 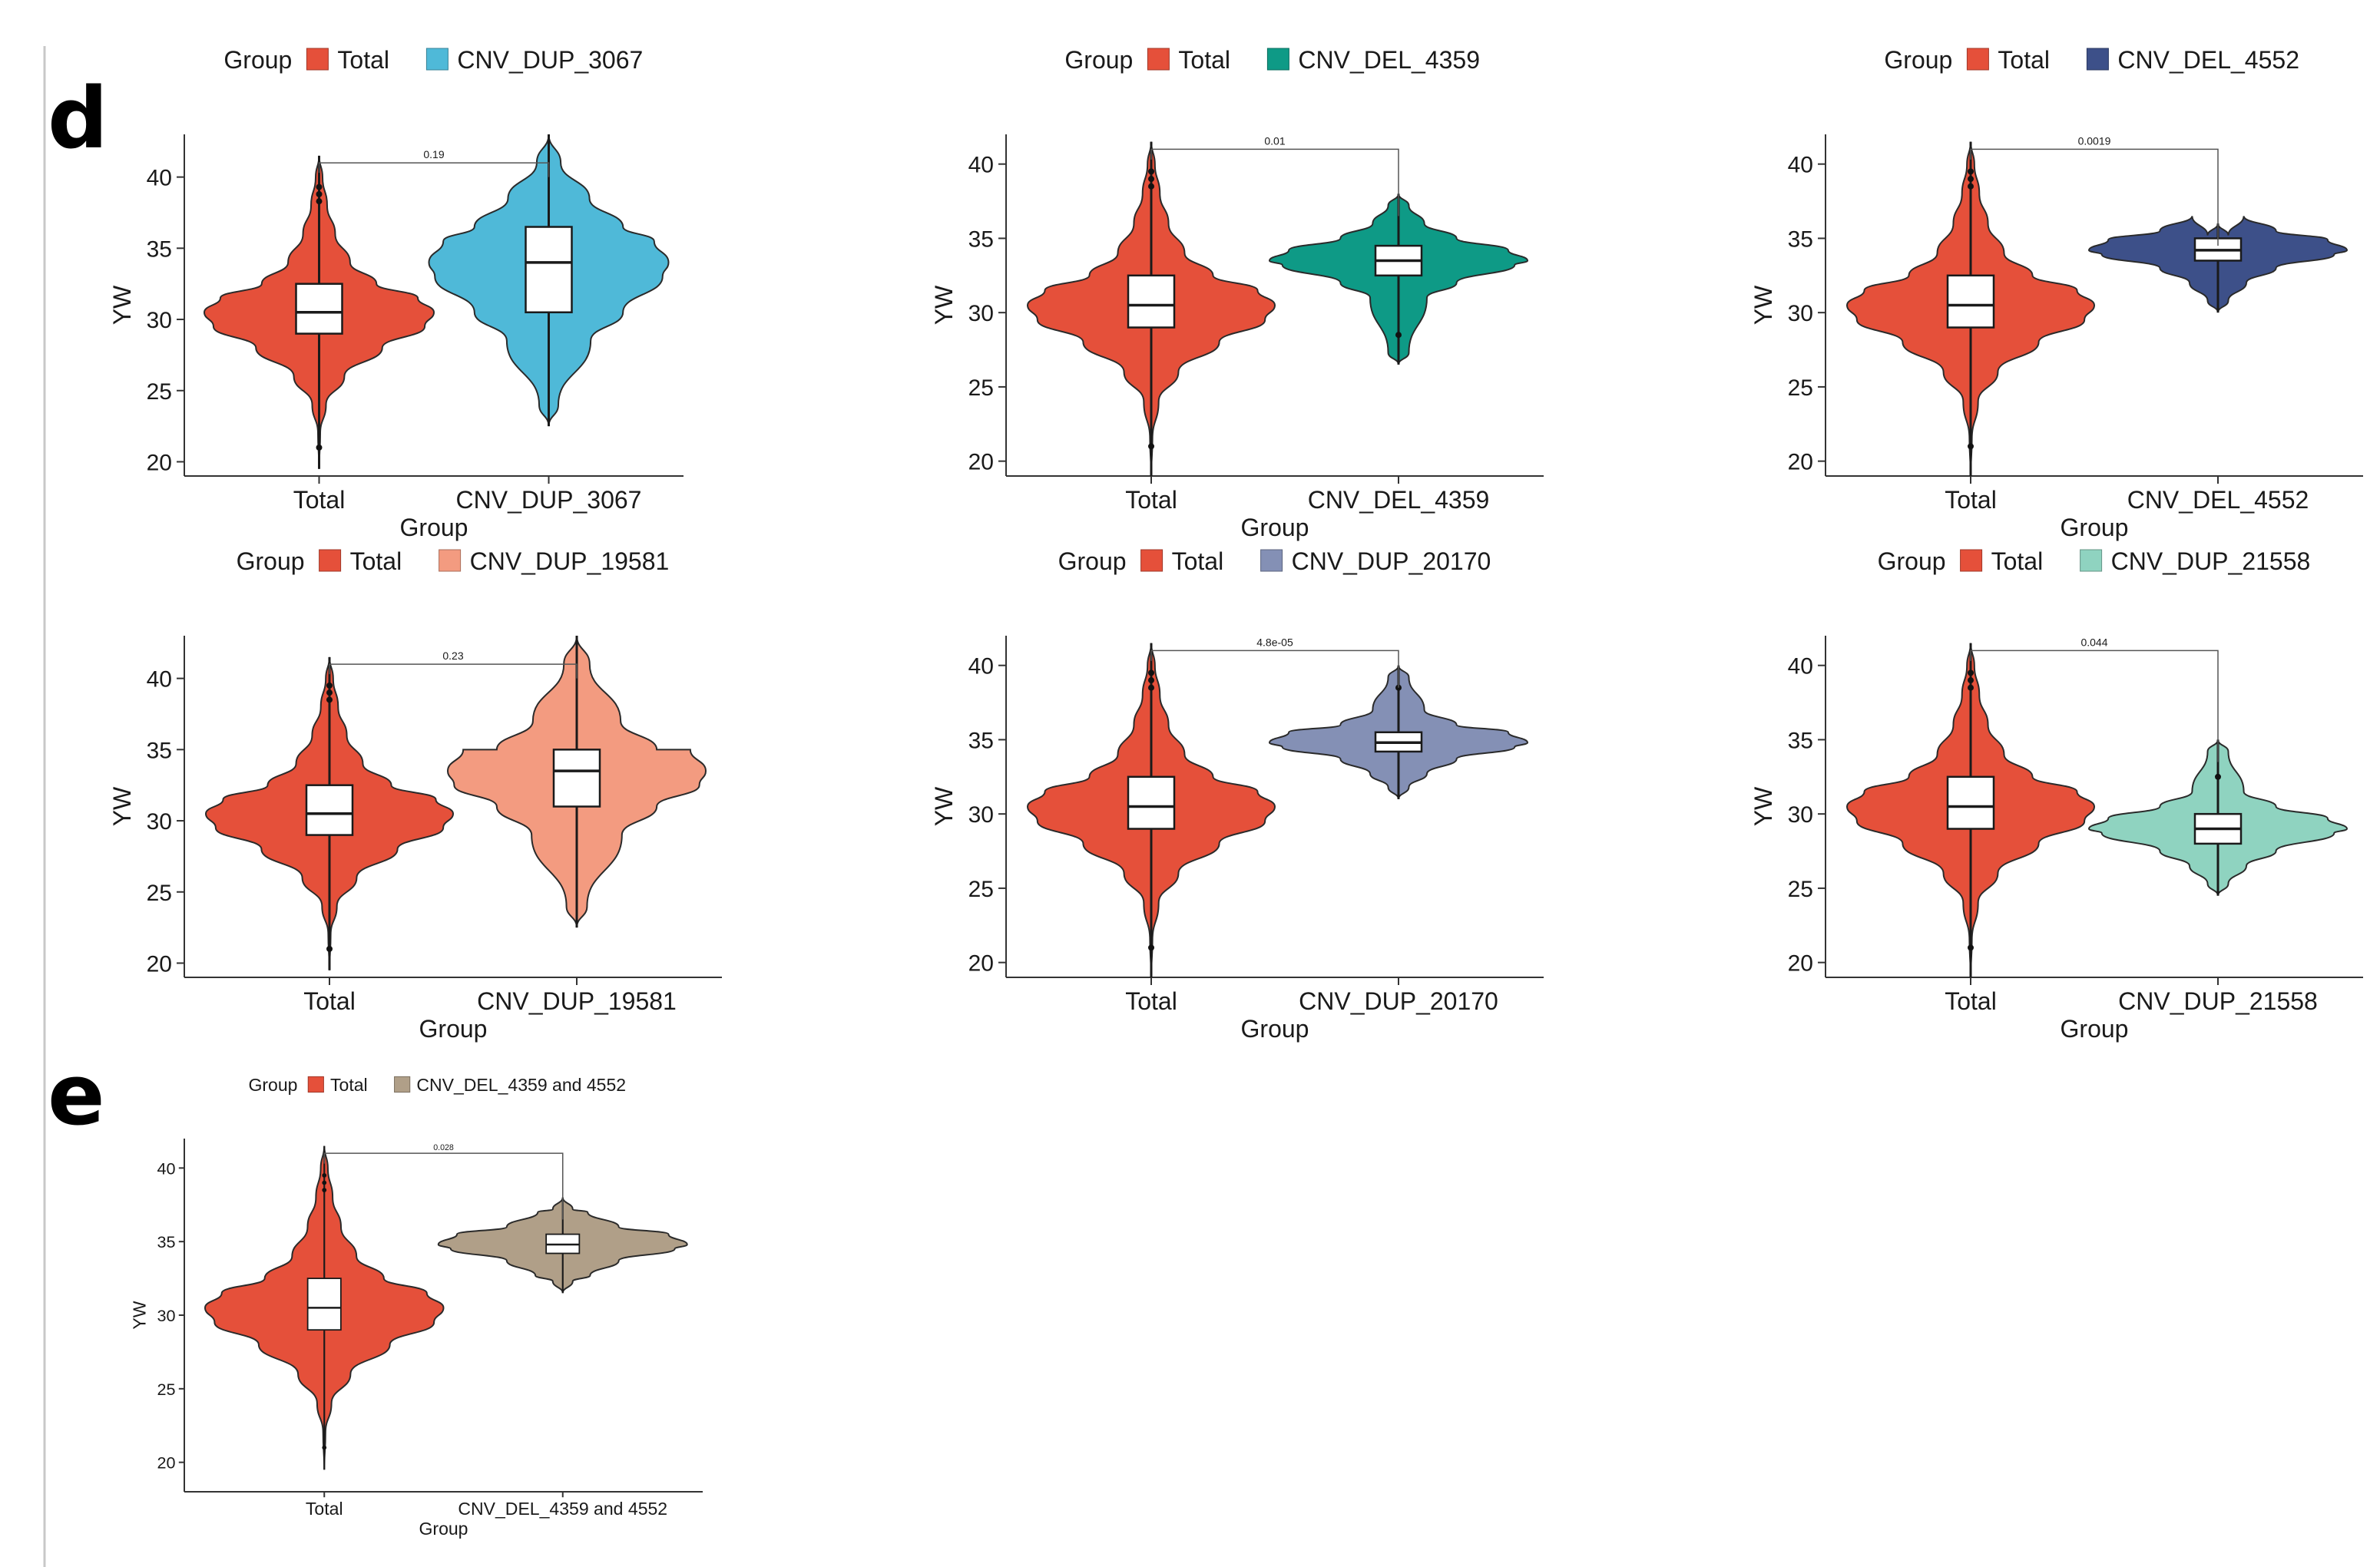 I want to click on p-value-label: 0.19, so click(x=433, y=154).